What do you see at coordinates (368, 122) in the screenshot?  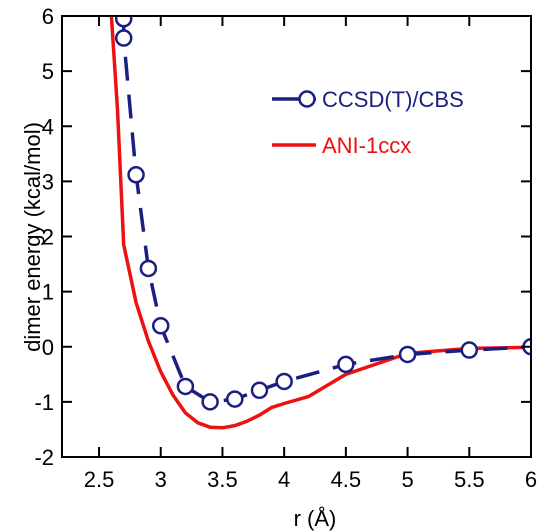 I see `legend: CCSD(T)/CBS ANI-1ccx` at bounding box center [368, 122].